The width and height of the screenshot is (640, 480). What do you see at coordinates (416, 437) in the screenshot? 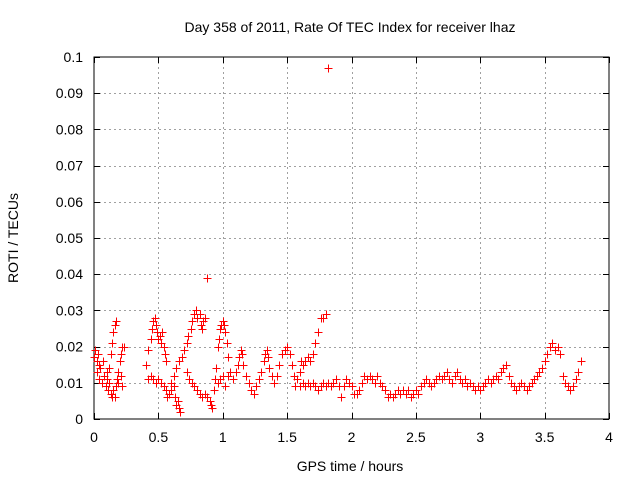
I see `x-tick-label: 2.5` at bounding box center [416, 437].